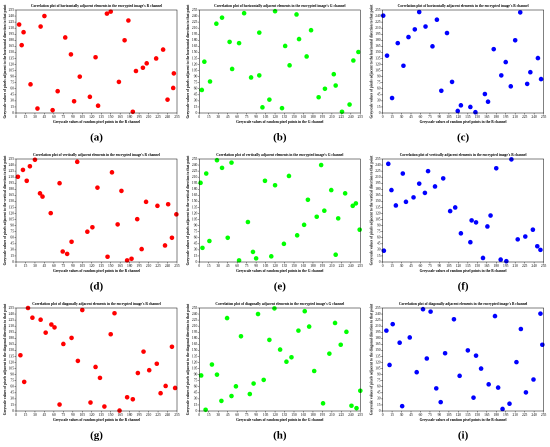 The height and width of the screenshot is (447, 550). What do you see at coordinates (266, 266) in the screenshot?
I see `x-tick-label: 105` at bounding box center [266, 266].